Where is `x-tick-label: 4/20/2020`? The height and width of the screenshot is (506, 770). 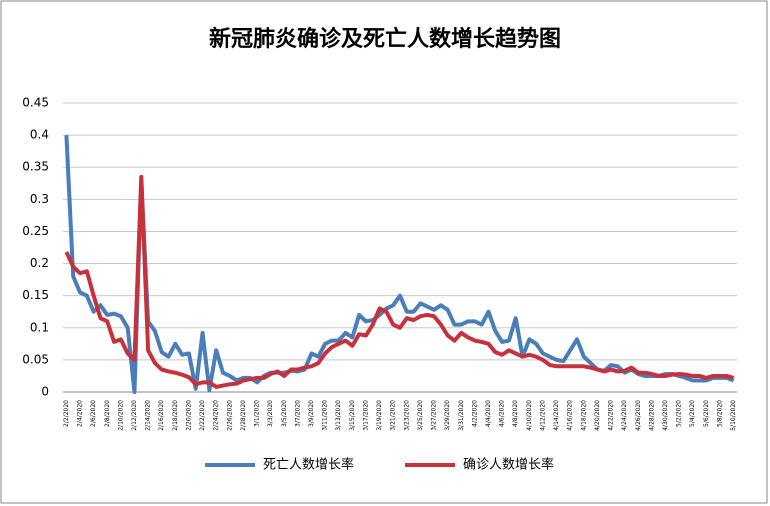 x-tick-label: 4/20/2020 is located at coordinates (597, 415).